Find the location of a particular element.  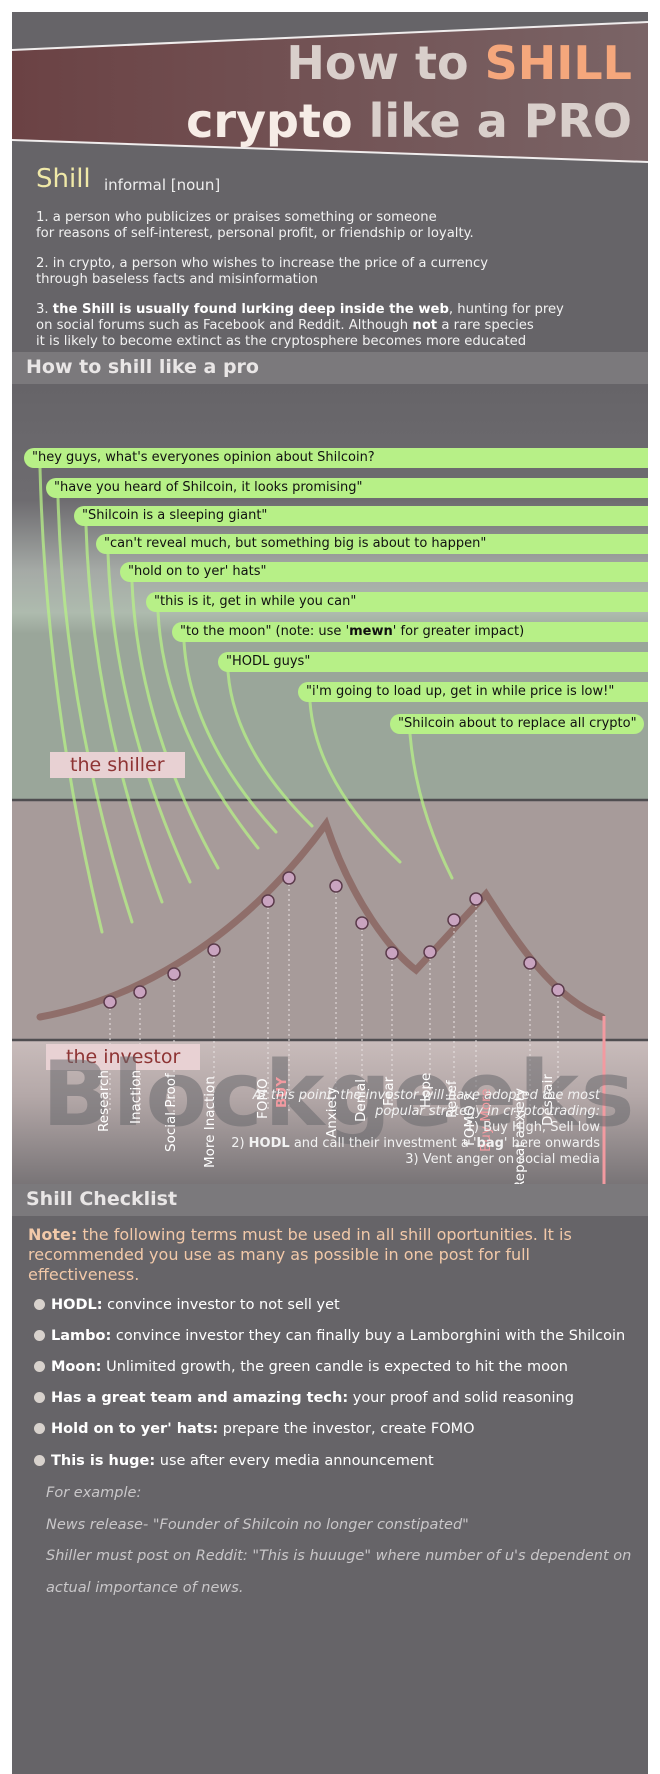

section-bar-checklist is located at coordinates (330, 1200).